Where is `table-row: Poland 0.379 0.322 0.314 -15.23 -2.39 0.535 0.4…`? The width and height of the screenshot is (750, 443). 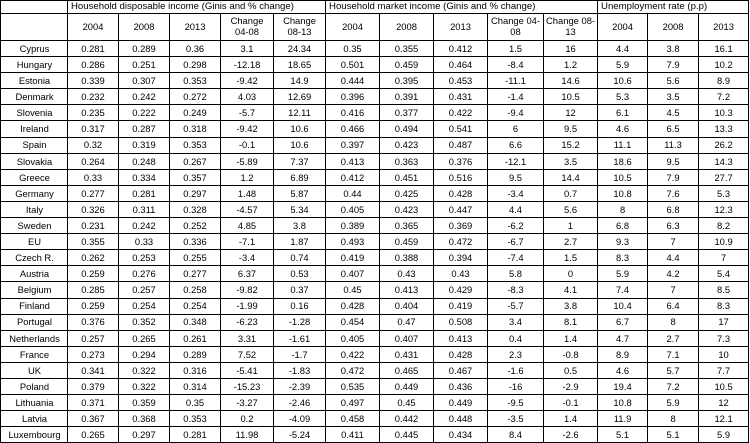
table-row: Poland 0.379 0.322 0.314 -15.23 -2.39 0.535 0.4… is located at coordinates (375, 386).